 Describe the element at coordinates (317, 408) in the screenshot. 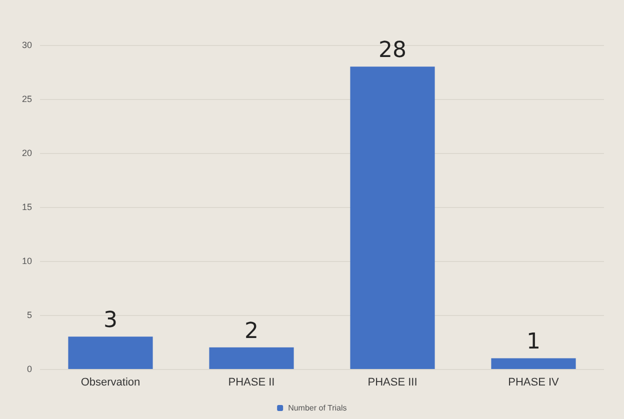

I see `legend-label: Number of Trials` at that location.